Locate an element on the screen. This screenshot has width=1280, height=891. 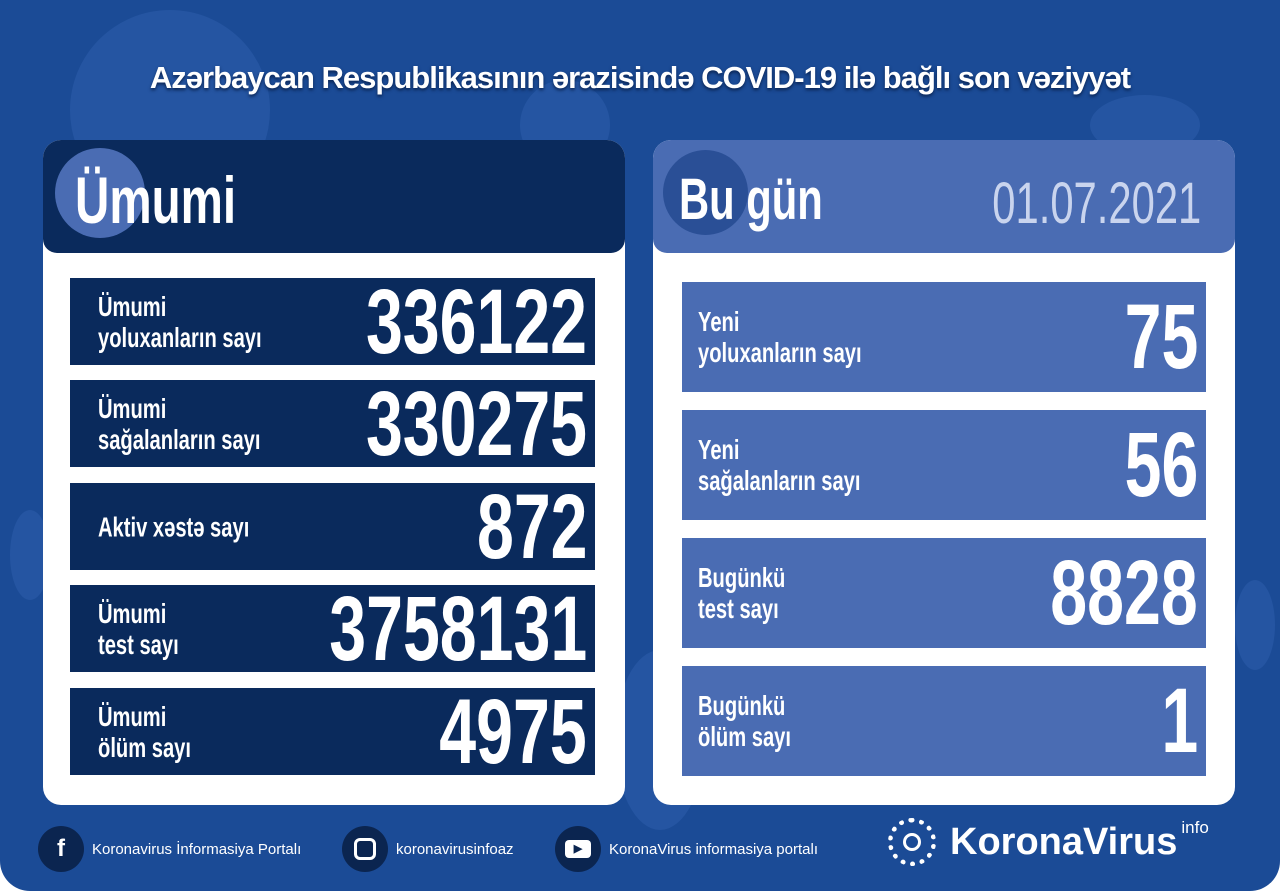
instagram-icon is located at coordinates (365, 849).